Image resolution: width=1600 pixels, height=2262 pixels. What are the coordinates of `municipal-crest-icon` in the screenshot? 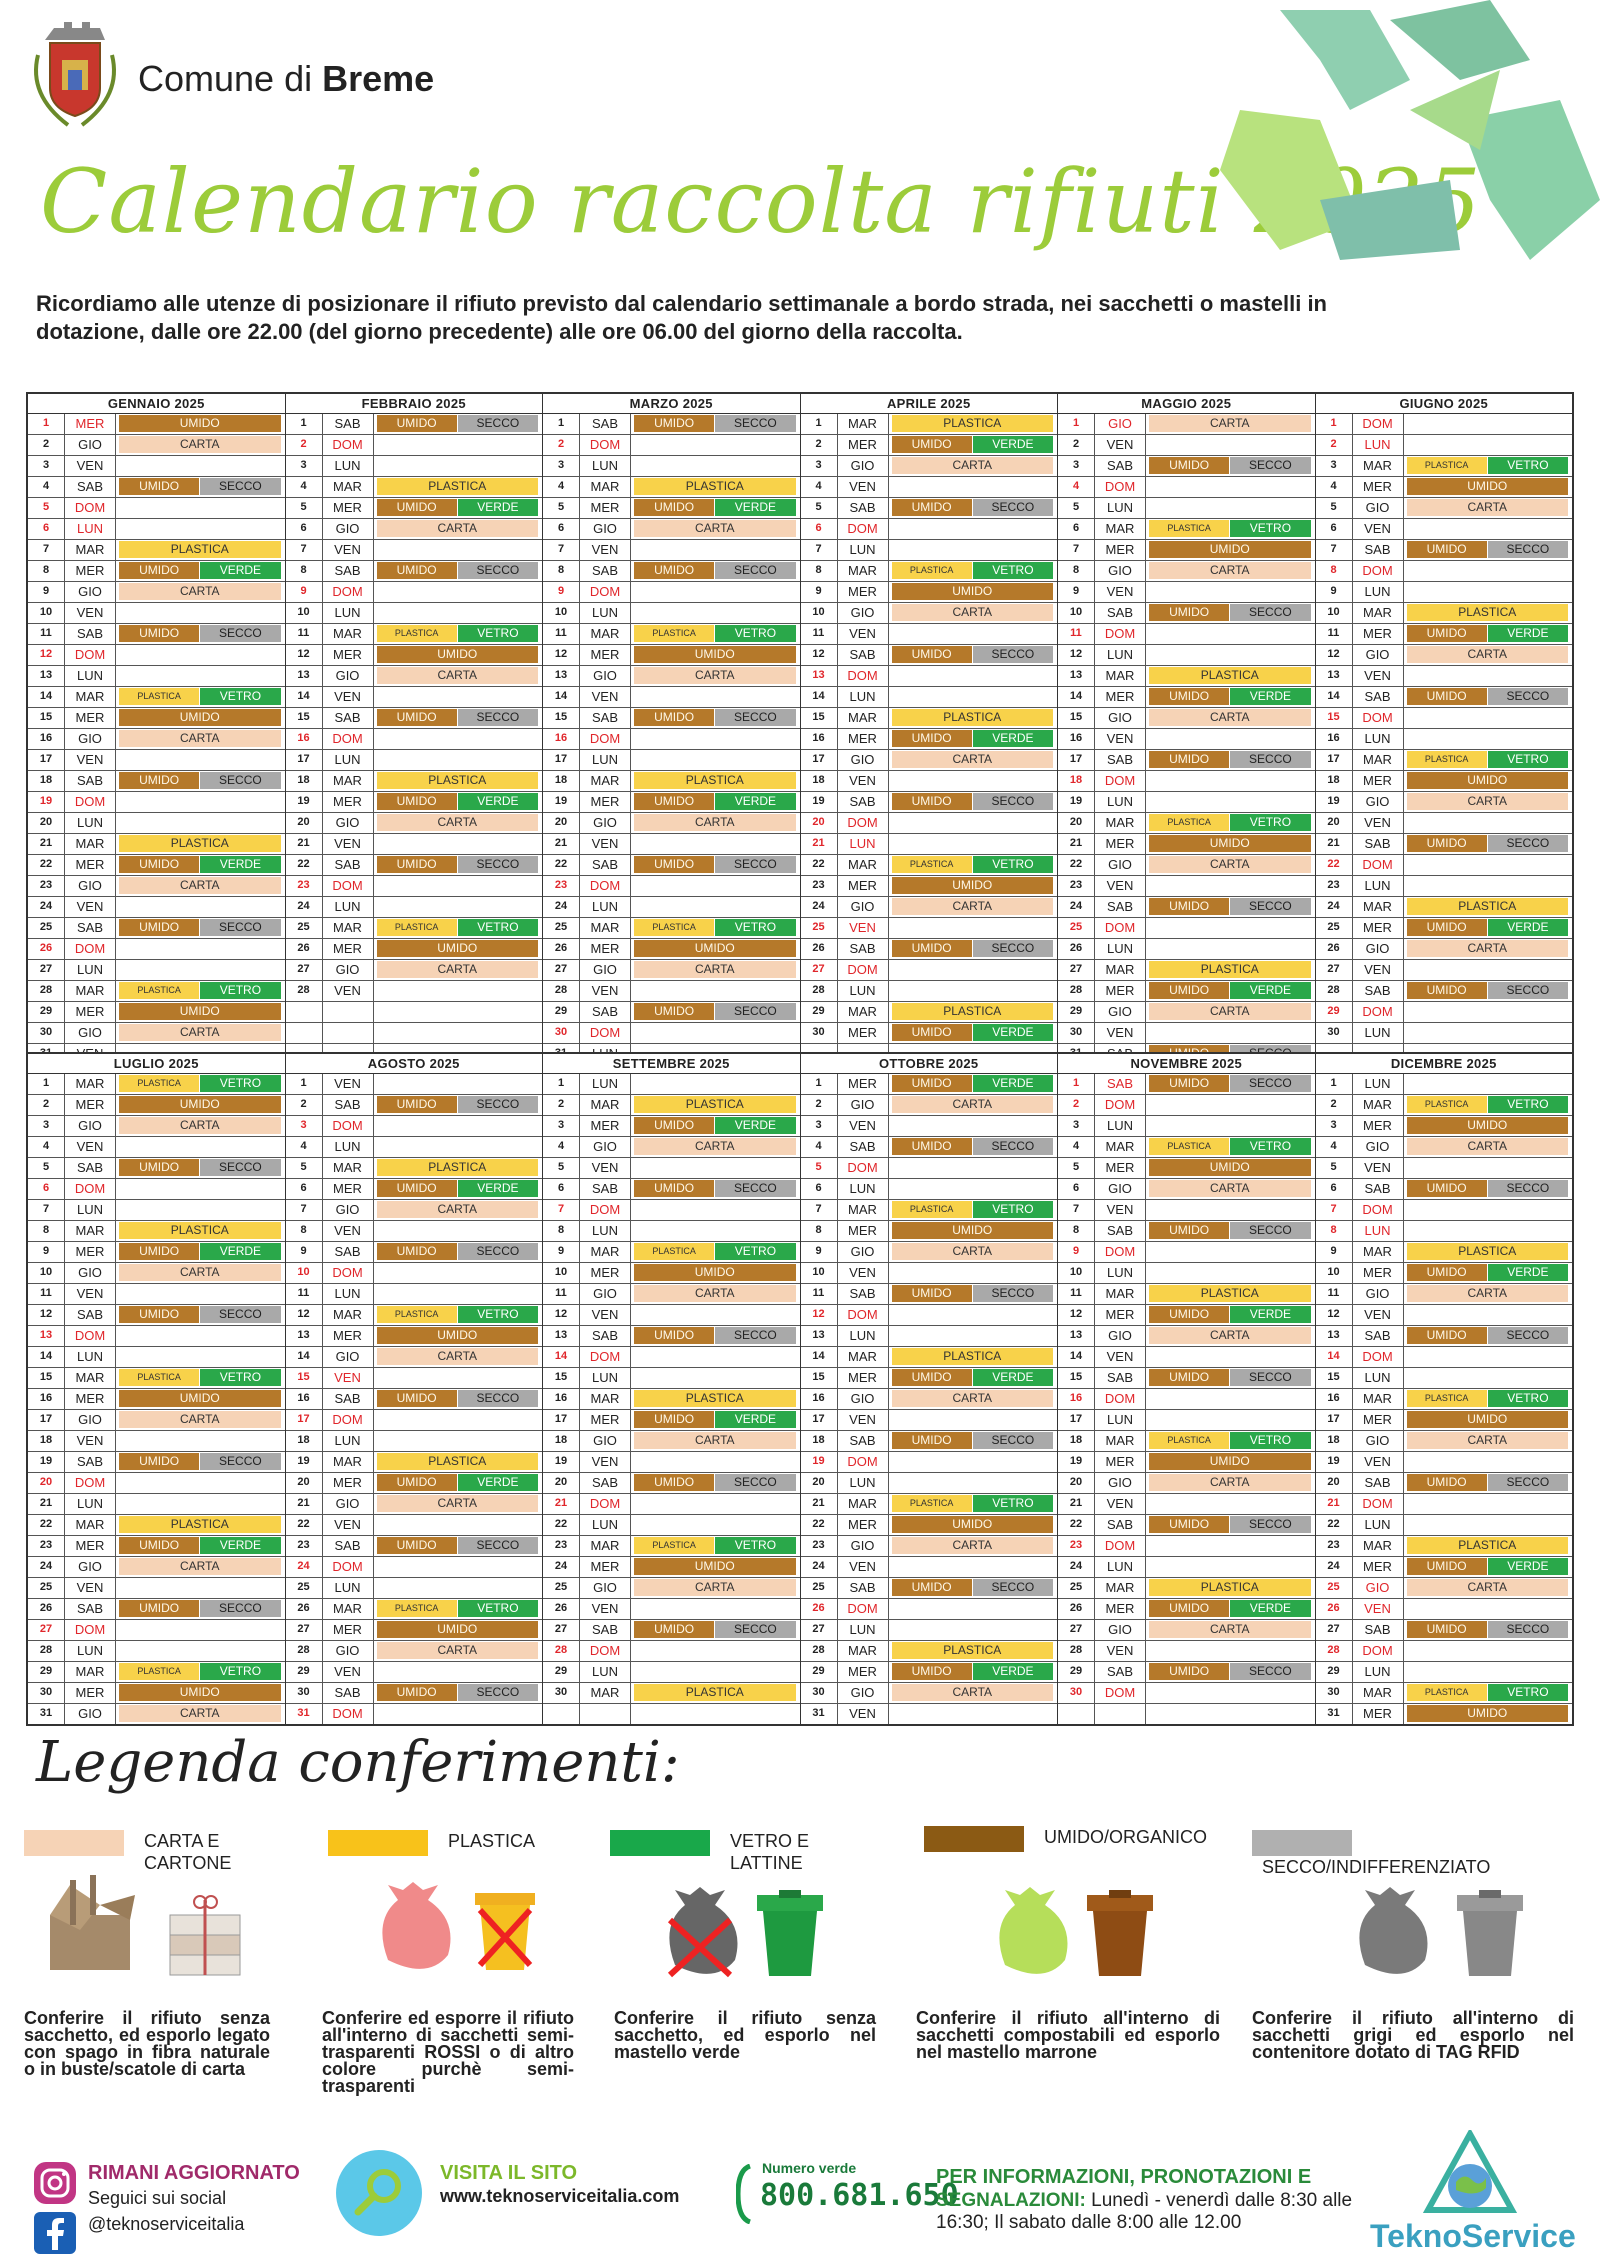 It's located at (75, 74).